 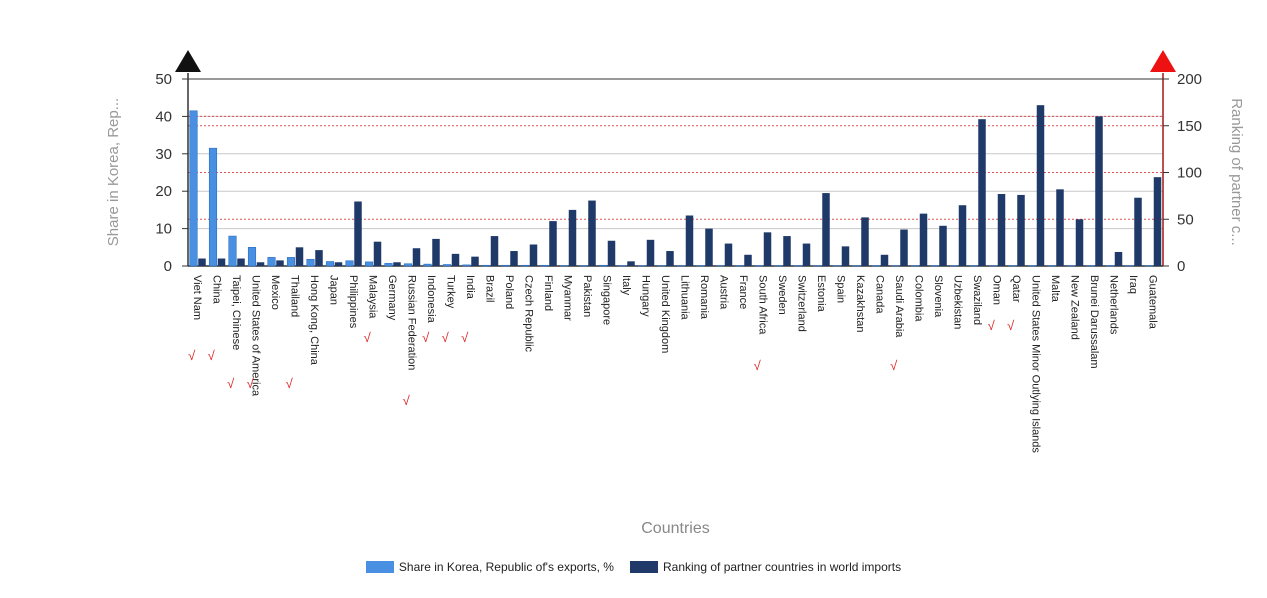 What do you see at coordinates (1016, 289) in the screenshot?
I see `x-tick-label-42: Qatar` at bounding box center [1016, 289].